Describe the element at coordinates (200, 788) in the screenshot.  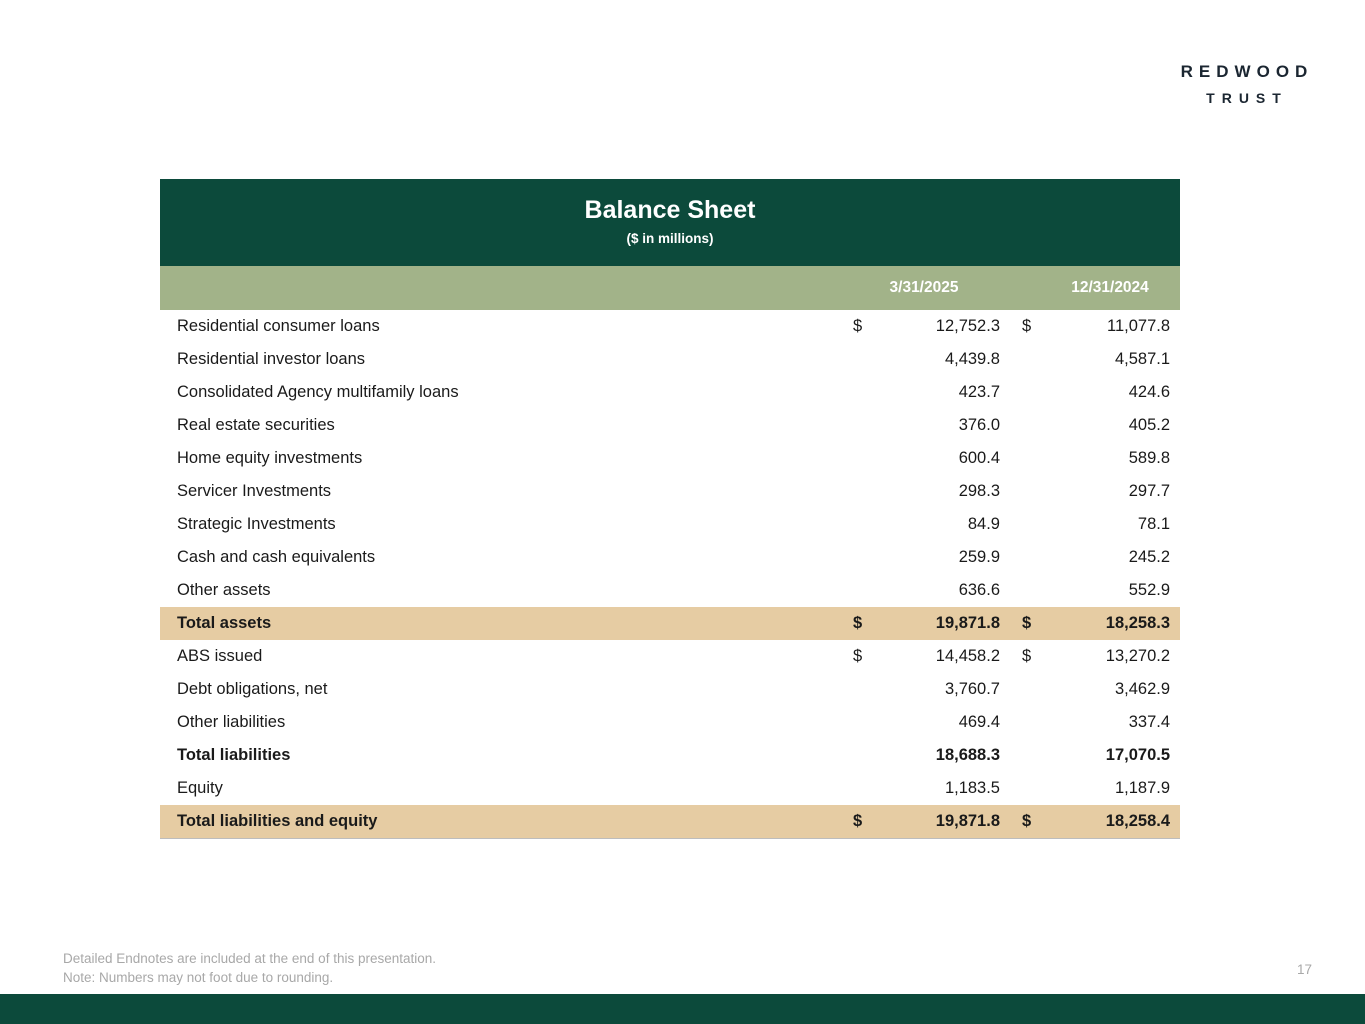
I see `row-label: Equity` at that location.